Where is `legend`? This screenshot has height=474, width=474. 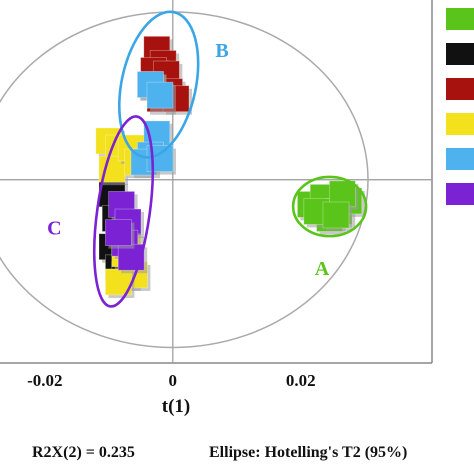 legend is located at coordinates (460, 106).